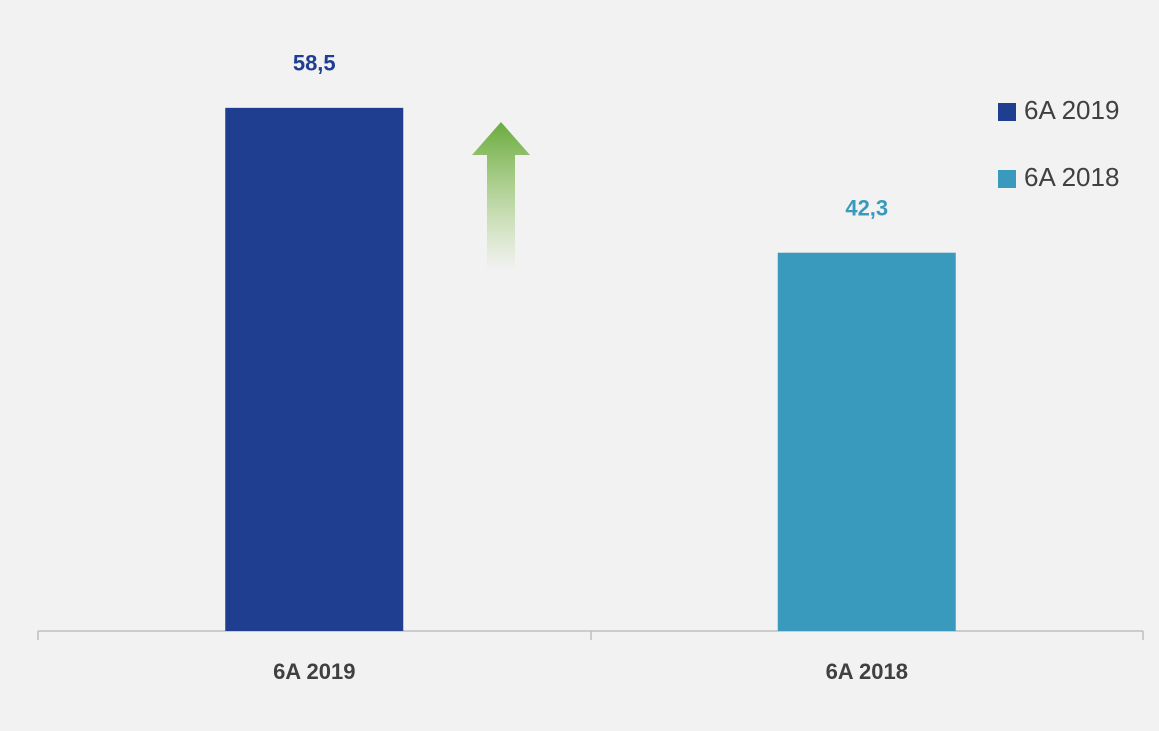 This screenshot has width=1159, height=731. I want to click on data-label: 42,3, so click(866, 208).